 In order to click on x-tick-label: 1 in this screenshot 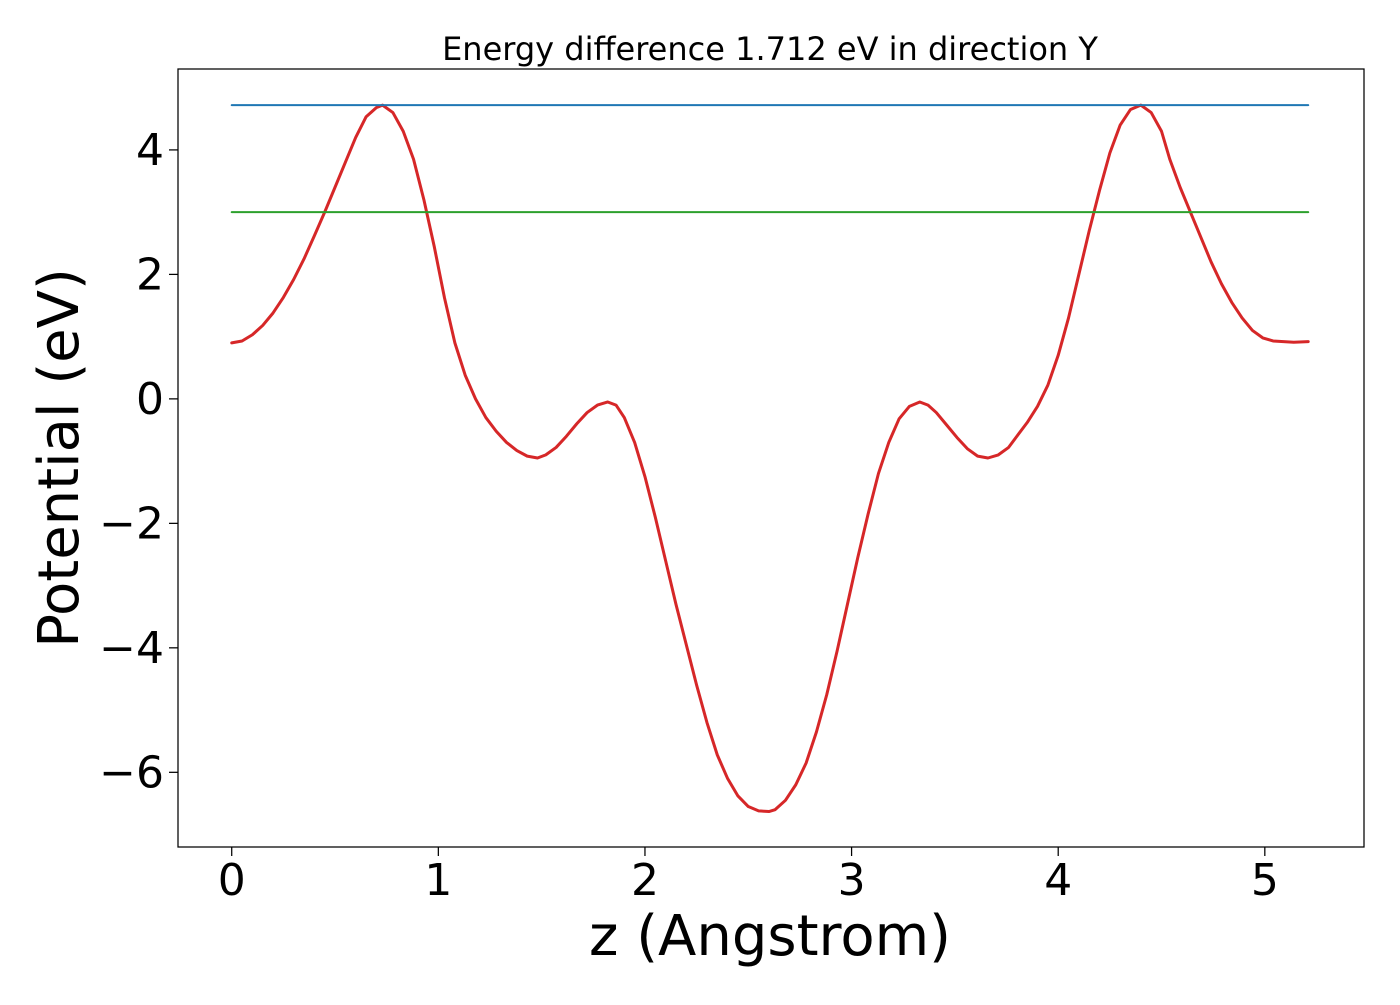, I will do `click(438, 880)`.